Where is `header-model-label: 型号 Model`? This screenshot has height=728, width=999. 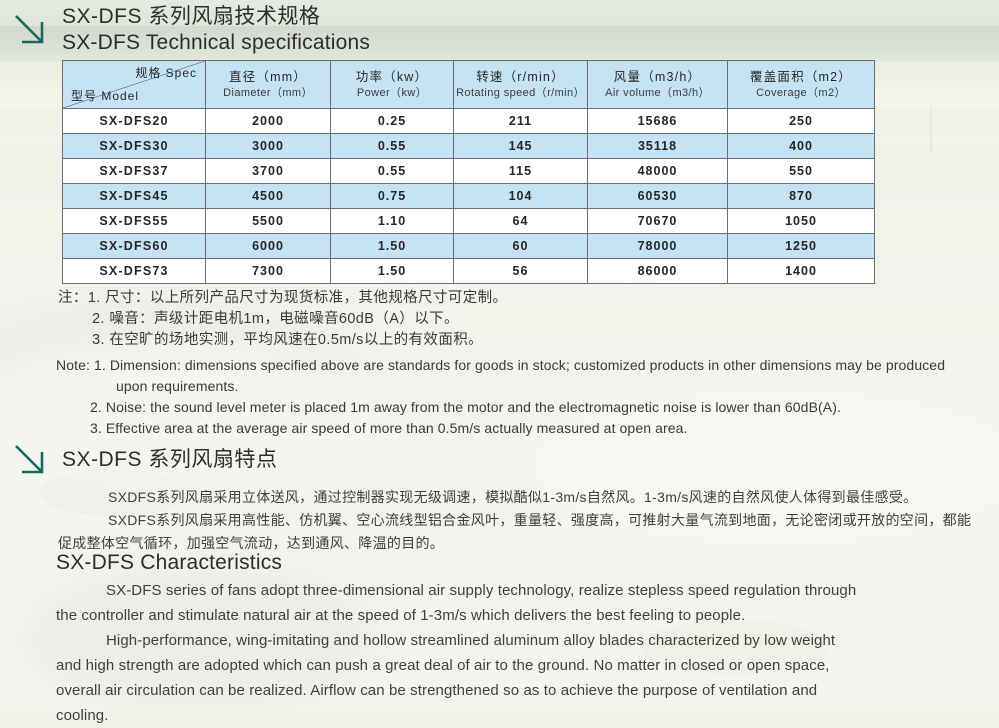 header-model-label: 型号 Model is located at coordinates (105, 95).